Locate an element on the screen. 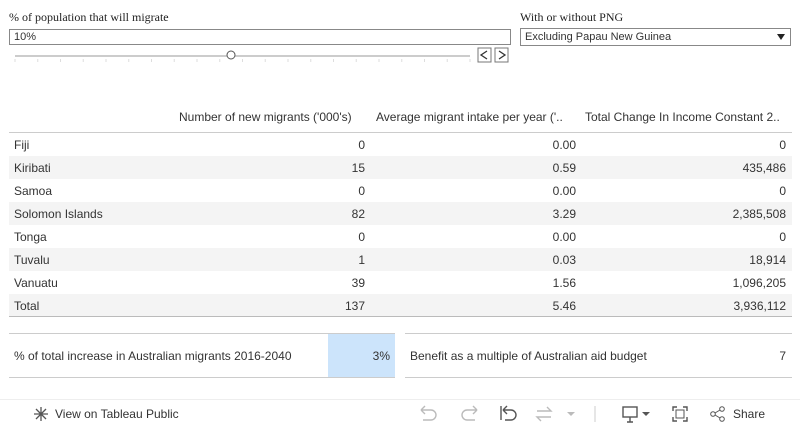 This screenshot has height=427, width=800. column-header: Average migrant intake per year ('.. is located at coordinates (469, 117).